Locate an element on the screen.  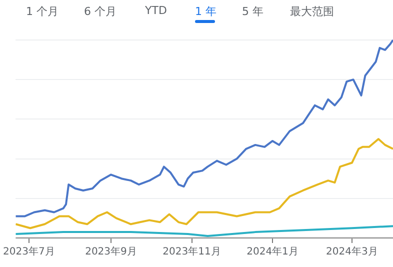
x-tick-label: 2023年7月 is located at coordinates (29, 252).